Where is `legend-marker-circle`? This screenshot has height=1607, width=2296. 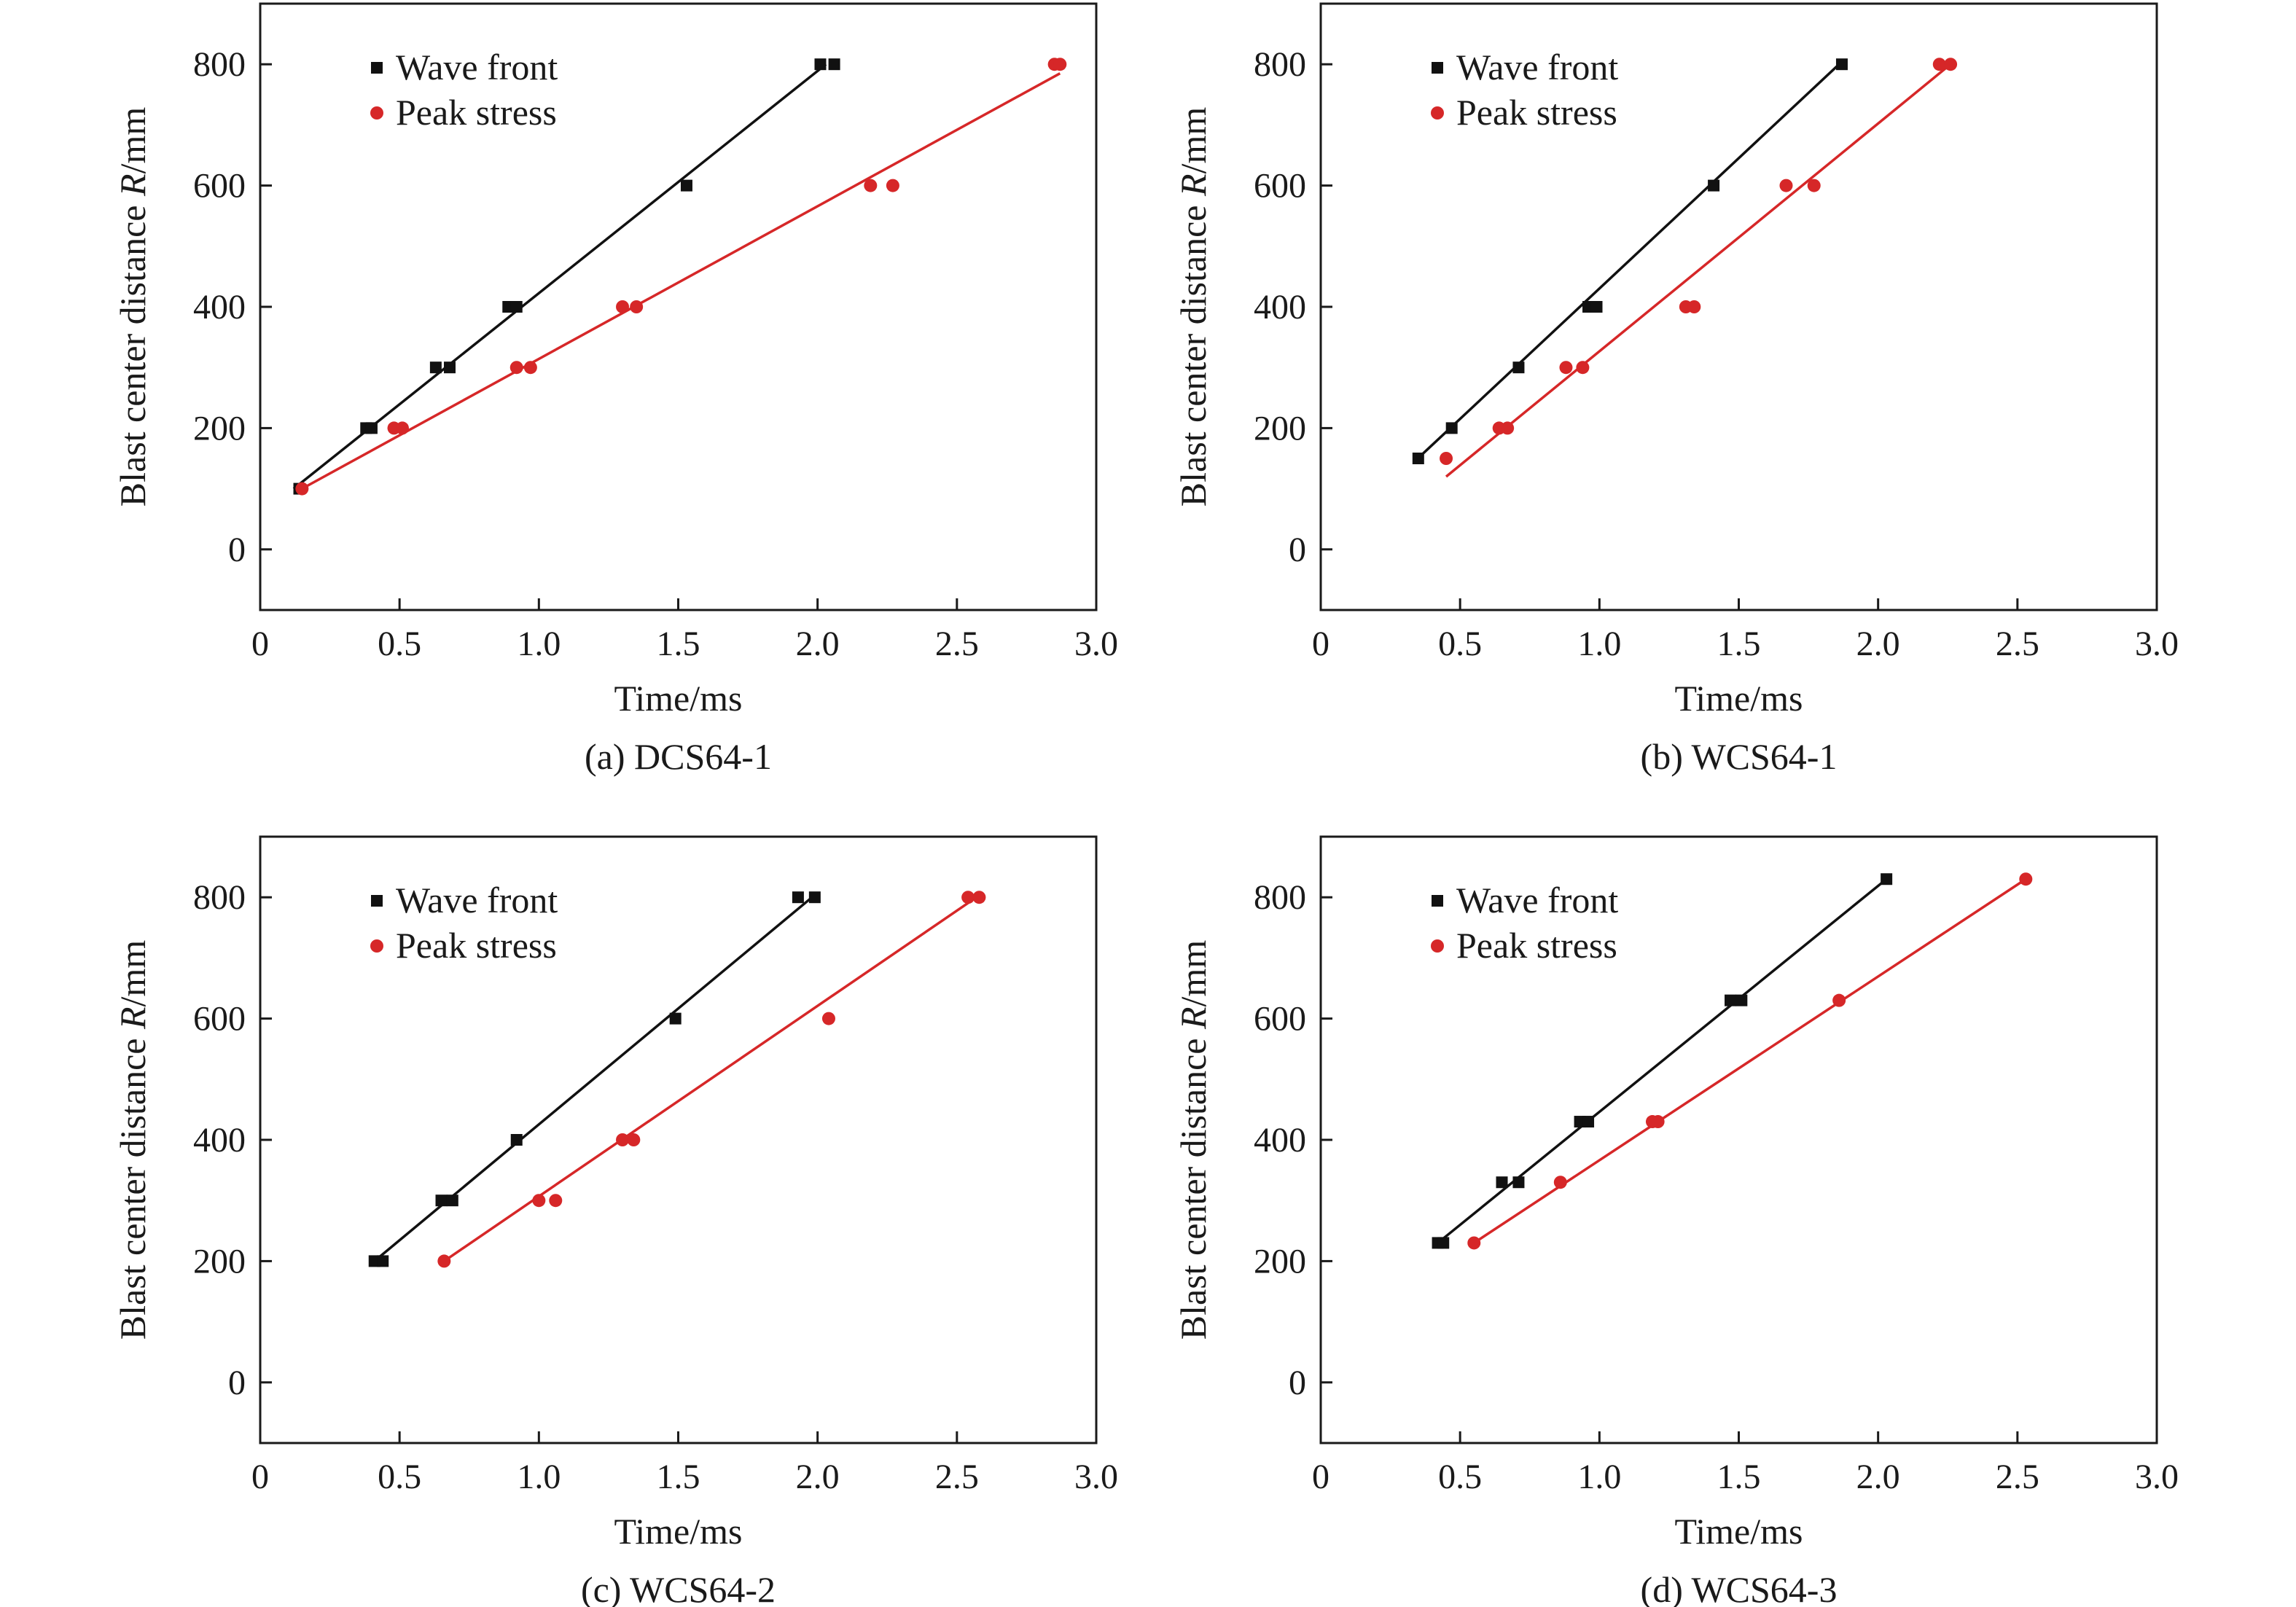
legend-marker-circle is located at coordinates (377, 946).